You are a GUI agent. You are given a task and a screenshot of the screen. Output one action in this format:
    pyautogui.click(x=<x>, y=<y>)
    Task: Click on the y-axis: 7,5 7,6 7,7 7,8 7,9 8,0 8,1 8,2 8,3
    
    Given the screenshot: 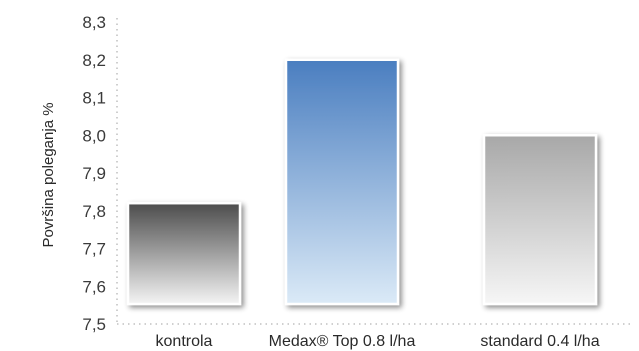 What is the action you would take?
    pyautogui.click(x=100, y=173)
    